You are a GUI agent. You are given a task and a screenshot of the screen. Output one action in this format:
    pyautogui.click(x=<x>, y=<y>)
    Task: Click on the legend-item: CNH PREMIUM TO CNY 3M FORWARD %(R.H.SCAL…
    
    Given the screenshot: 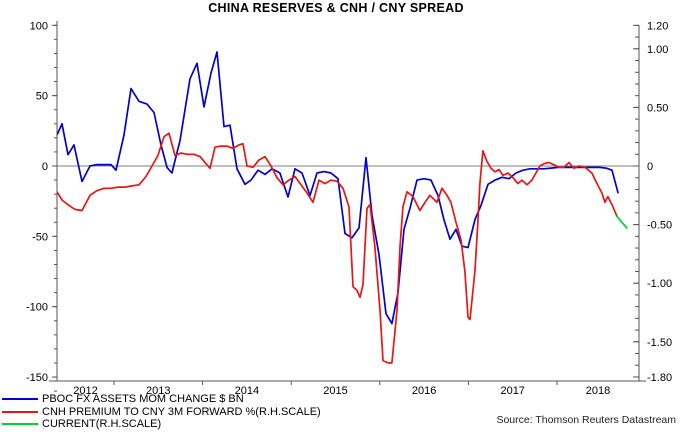 What is the action you would take?
    pyautogui.click(x=161, y=412)
    